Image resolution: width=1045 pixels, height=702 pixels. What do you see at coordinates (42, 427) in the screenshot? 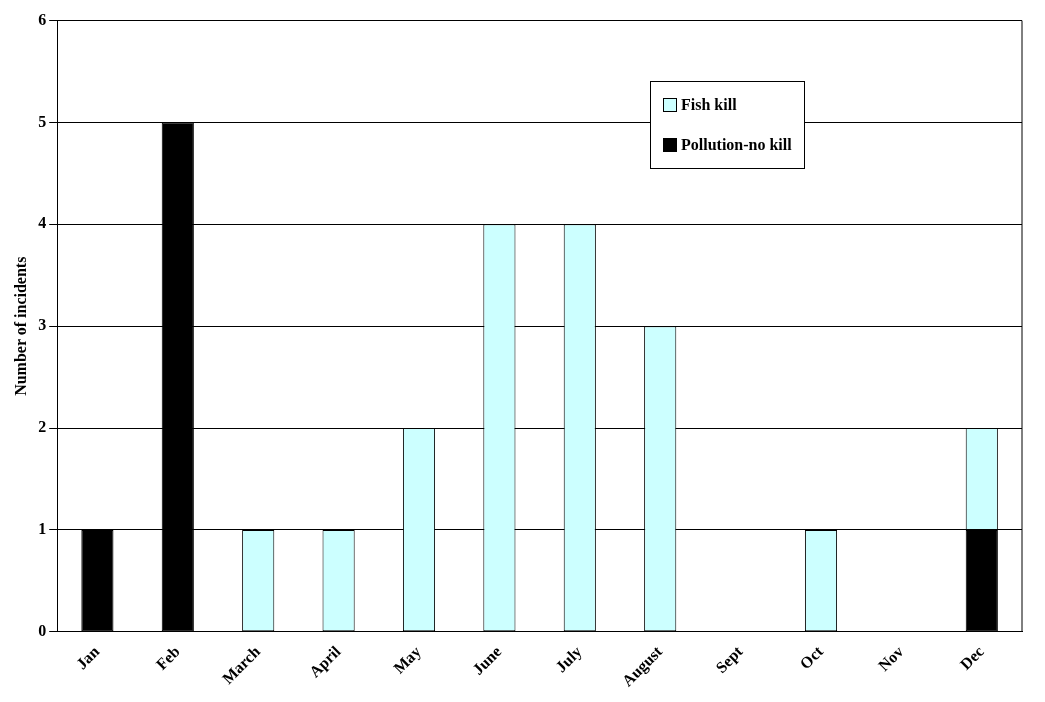
I see `y-tick-label: 2` at bounding box center [42, 427].